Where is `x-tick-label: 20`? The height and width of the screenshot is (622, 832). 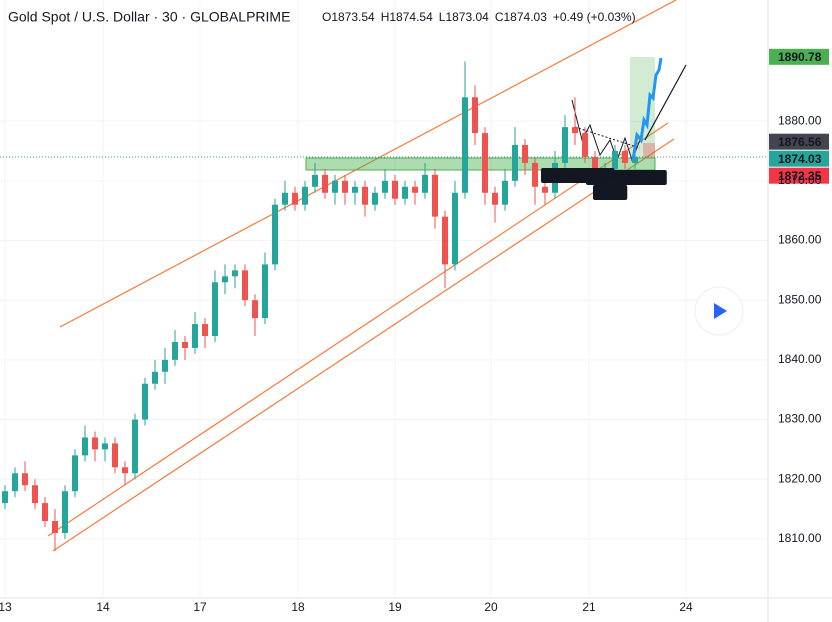 x-tick-label: 20 is located at coordinates (491, 607).